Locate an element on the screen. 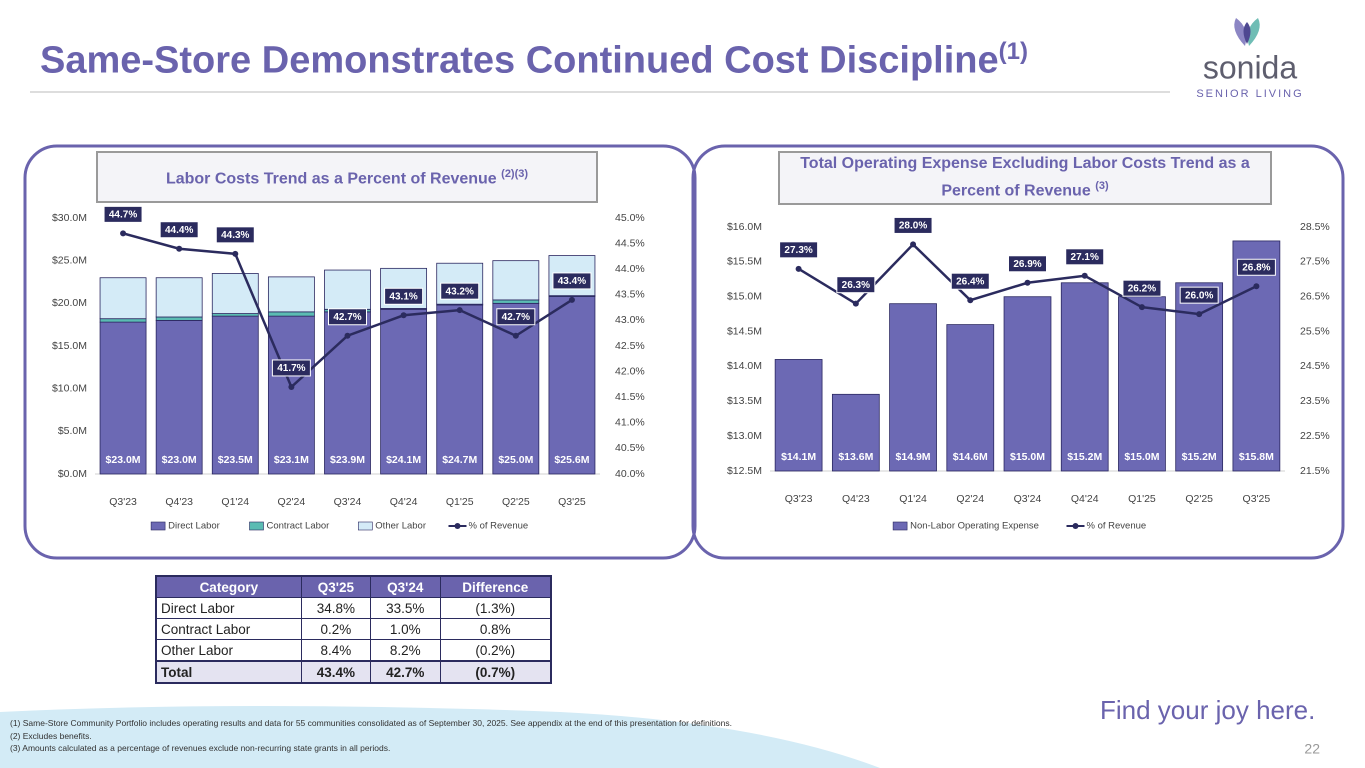 The width and height of the screenshot is (1365, 768). y2-tick-label: 24.5% is located at coordinates (1315, 366).